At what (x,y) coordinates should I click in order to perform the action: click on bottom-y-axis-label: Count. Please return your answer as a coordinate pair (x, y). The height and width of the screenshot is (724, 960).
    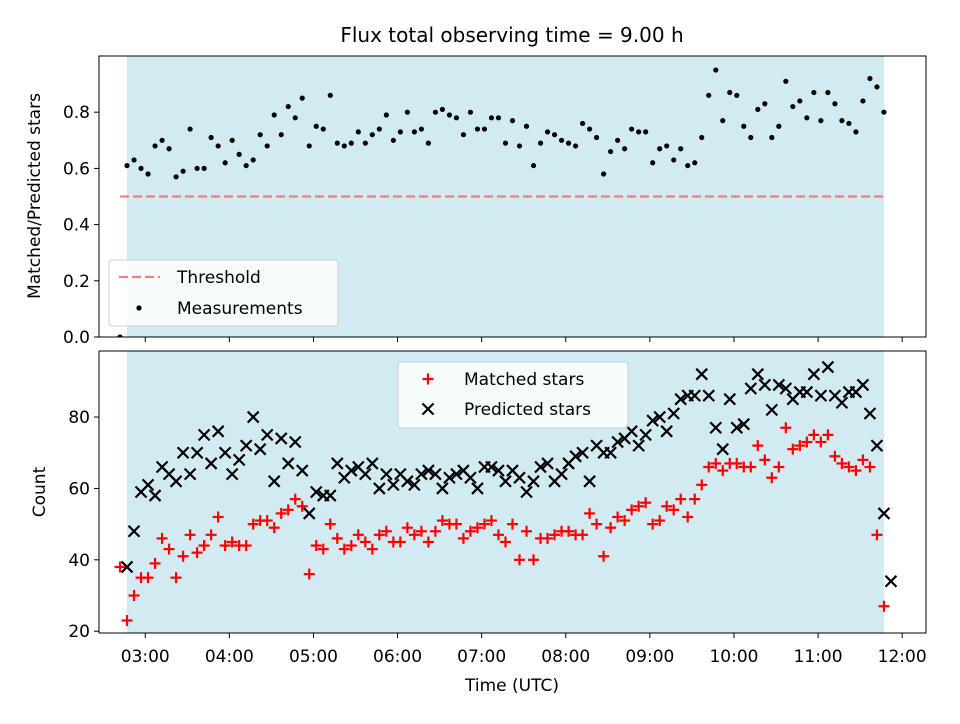
    Looking at the image, I should click on (40, 491).